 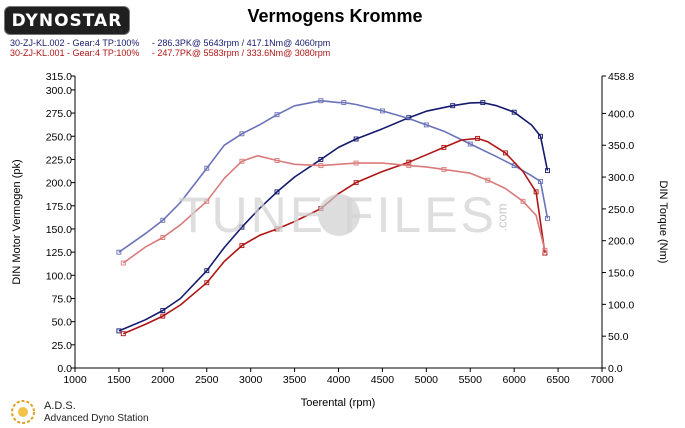 I want to click on y-left-tick-label: 175.0, so click(x=59, y=207).